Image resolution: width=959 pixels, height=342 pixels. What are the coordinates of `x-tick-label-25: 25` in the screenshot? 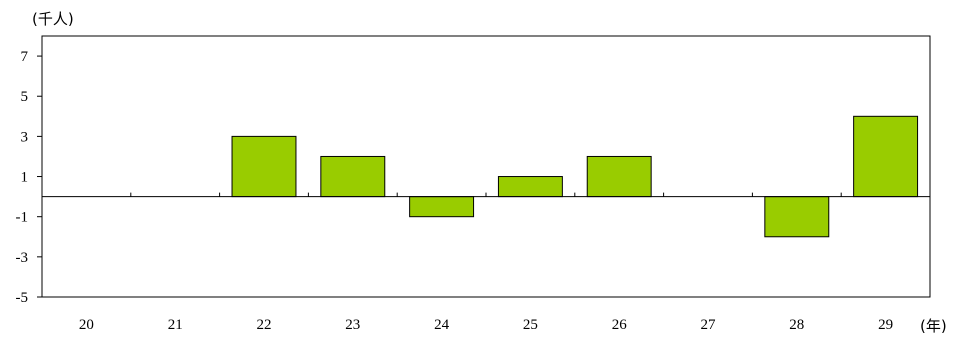 It's located at (530, 325).